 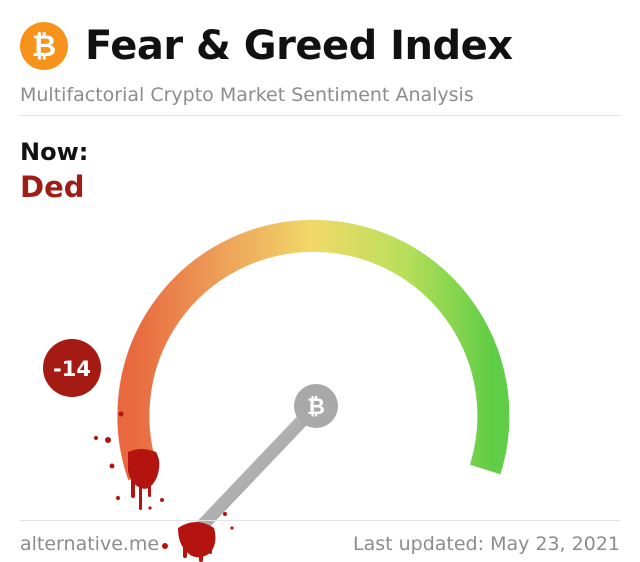 I want to click on gauge-hub, so click(x=316, y=406).